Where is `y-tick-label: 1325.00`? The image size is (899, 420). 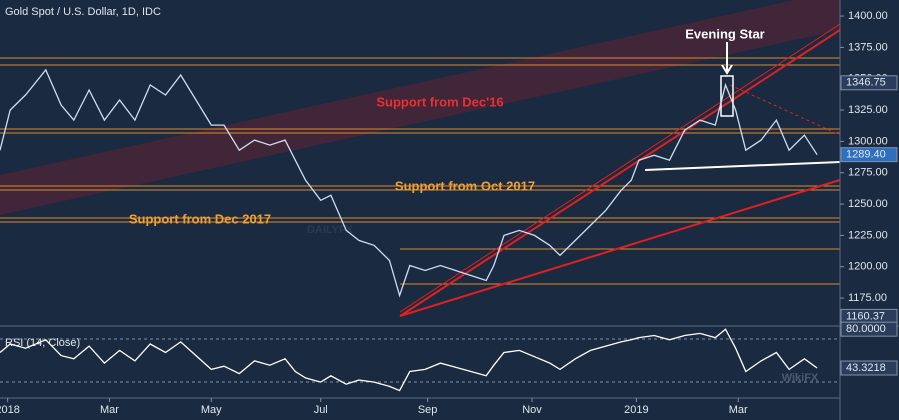
y-tick-label: 1325.00 is located at coordinates (868, 110).